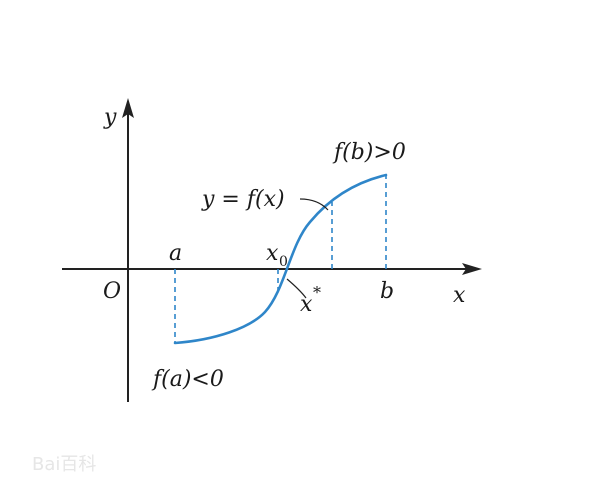 The image size is (602, 497). Describe the element at coordinates (283, 262) in the screenshot. I see `x0-label-subscript: 0` at that location.